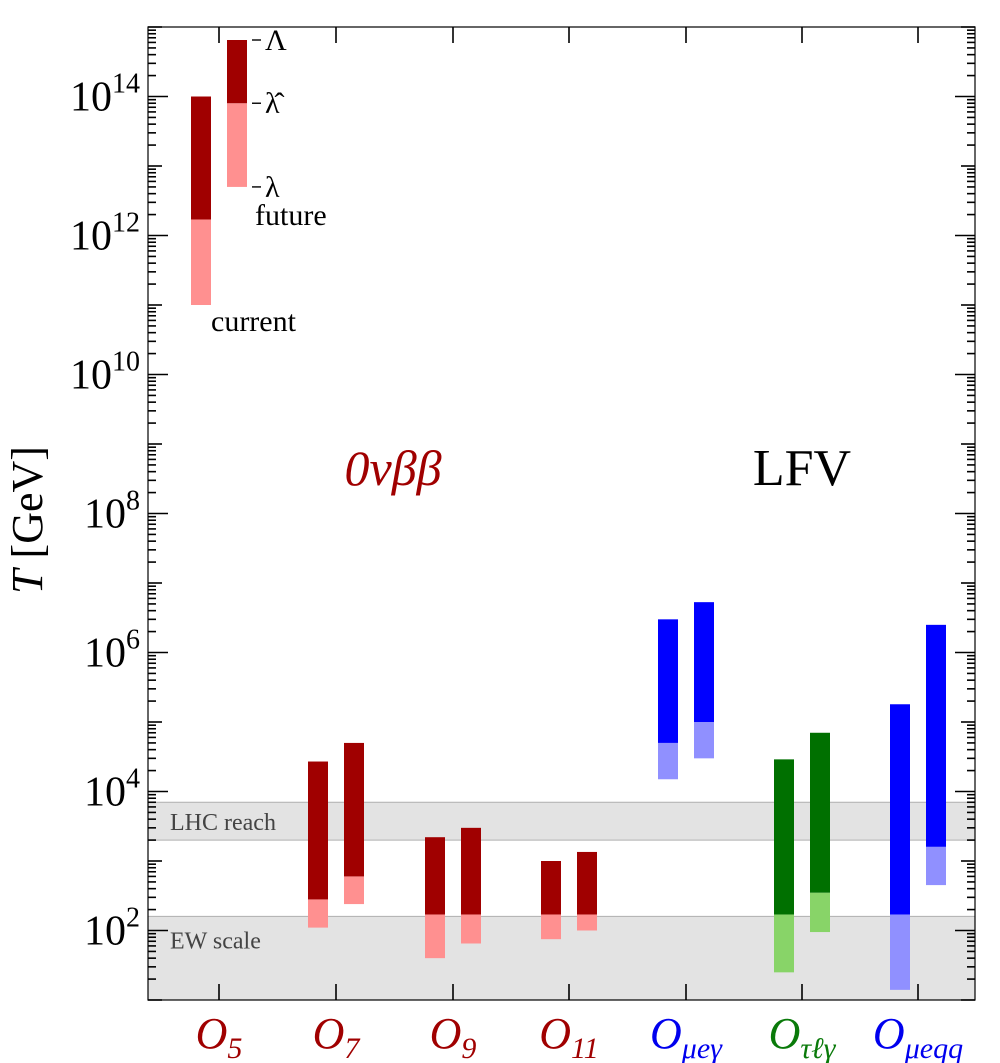 Image resolution: width=1000 pixels, height=1063 pixels. I want to click on x-tick-label-4: Oμeγ, so click(686, 1036).